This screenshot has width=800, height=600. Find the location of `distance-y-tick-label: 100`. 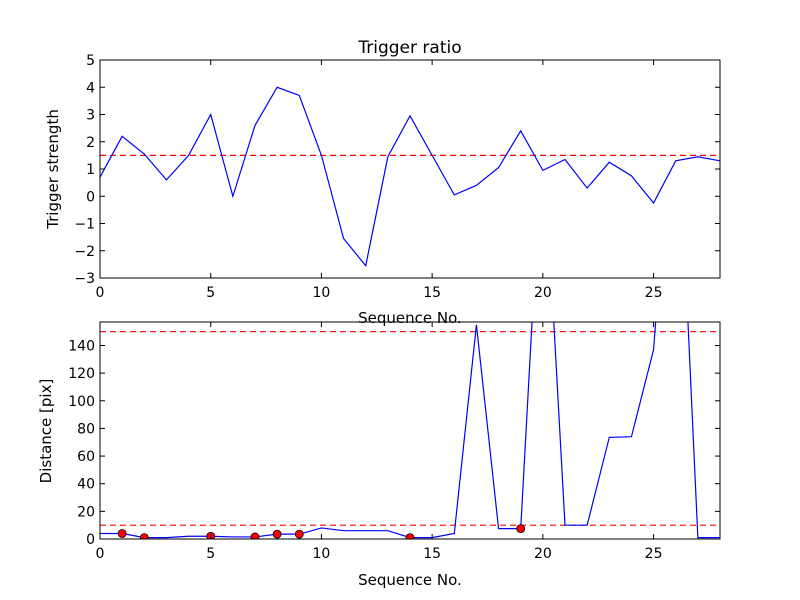

distance-y-tick-label: 100 is located at coordinates (81, 402).